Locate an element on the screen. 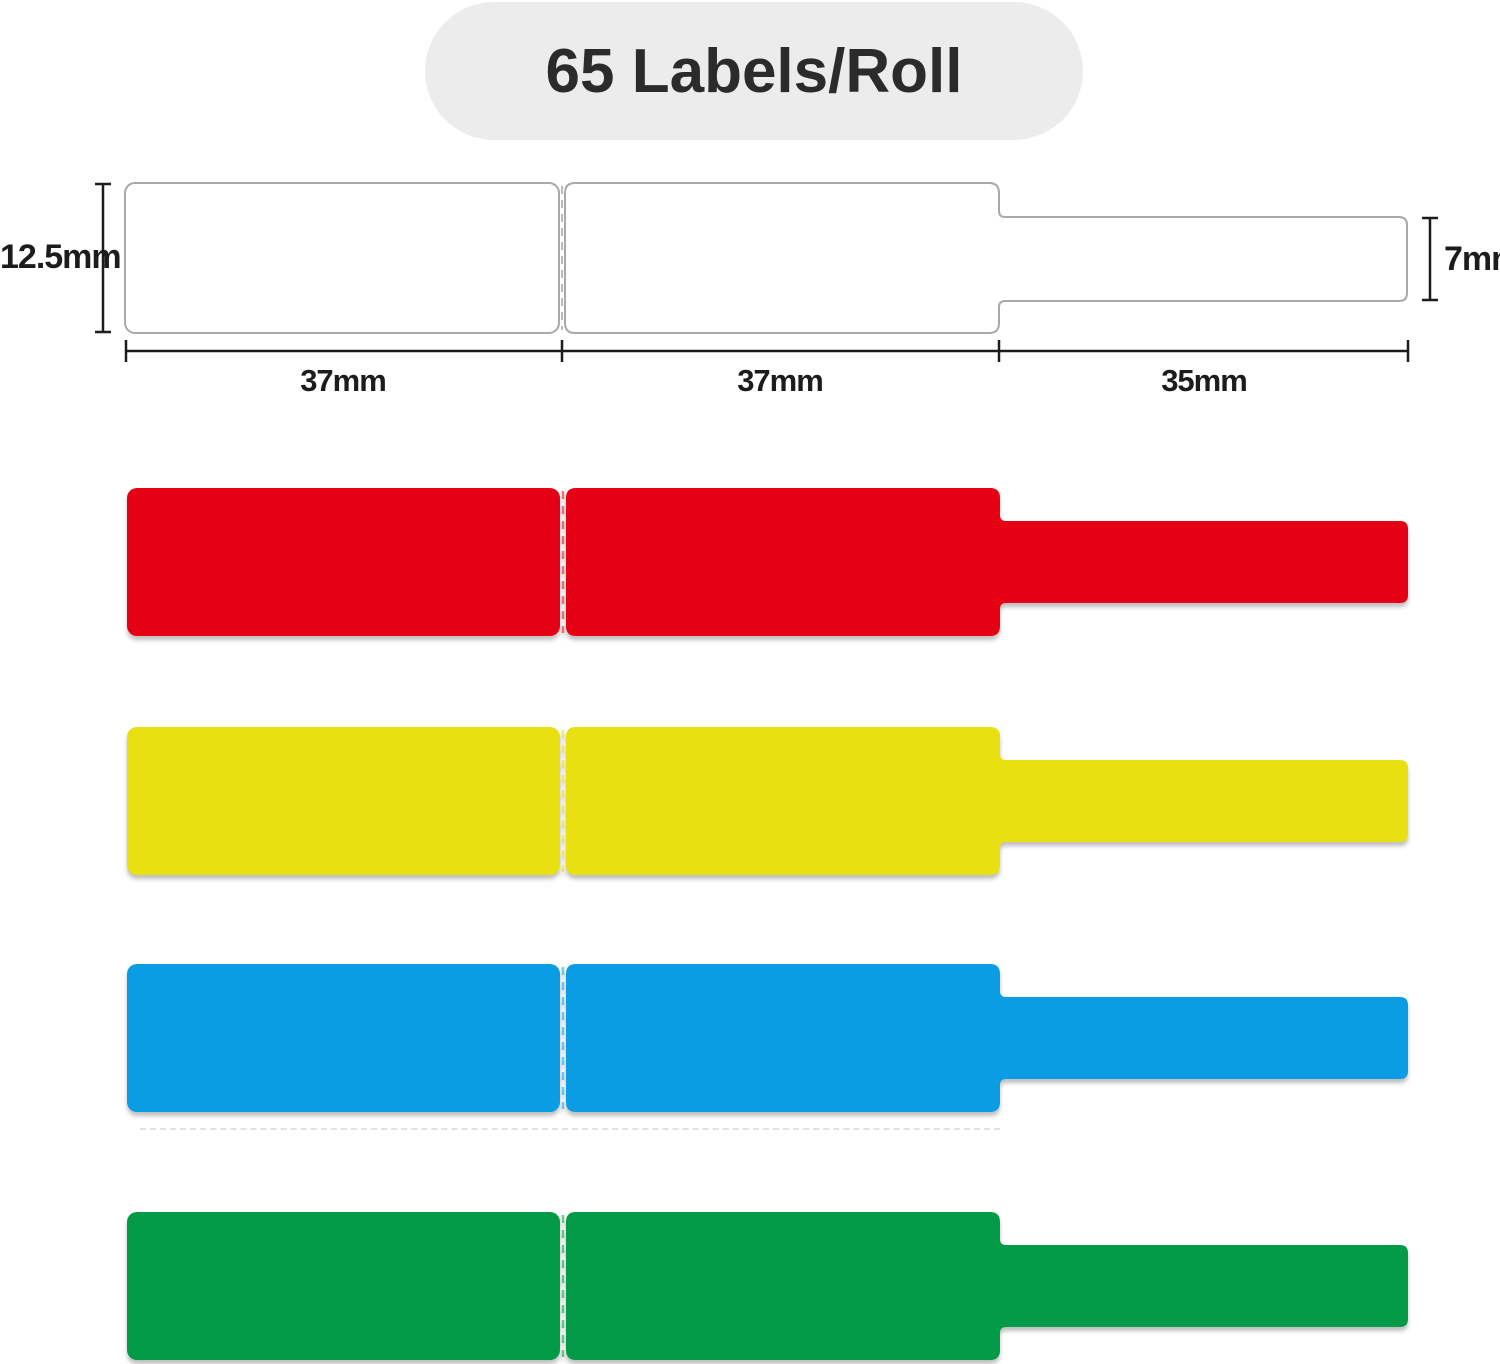  segment1-width-label: 37mm is located at coordinates (343, 380).